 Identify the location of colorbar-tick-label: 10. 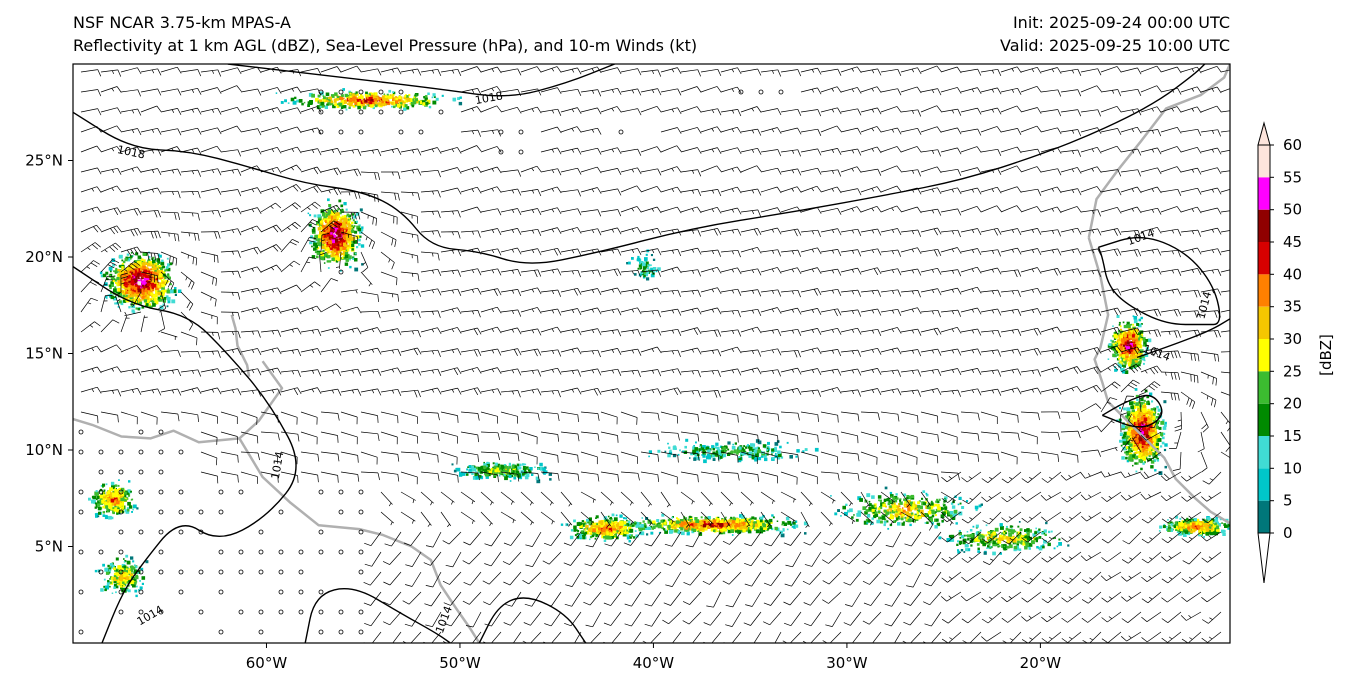
(1292, 468).